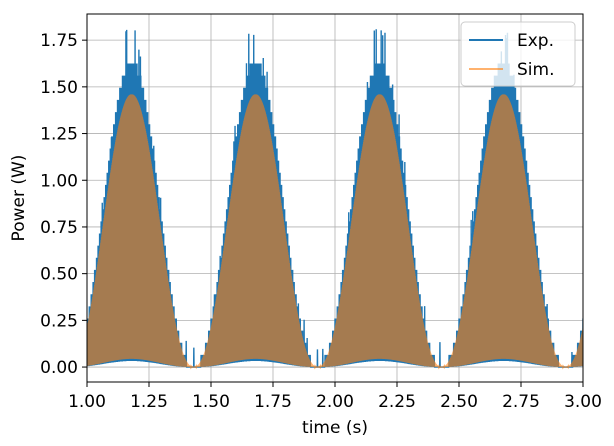  Describe the element at coordinates (59, 275) in the screenshot. I see `y-tick-label: 0.50` at that location.